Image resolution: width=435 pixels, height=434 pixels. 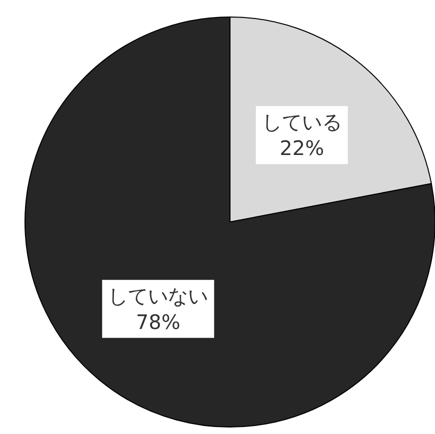 What do you see at coordinates (158, 296) in the screenshot?
I see `slice-label: していない` at bounding box center [158, 296].